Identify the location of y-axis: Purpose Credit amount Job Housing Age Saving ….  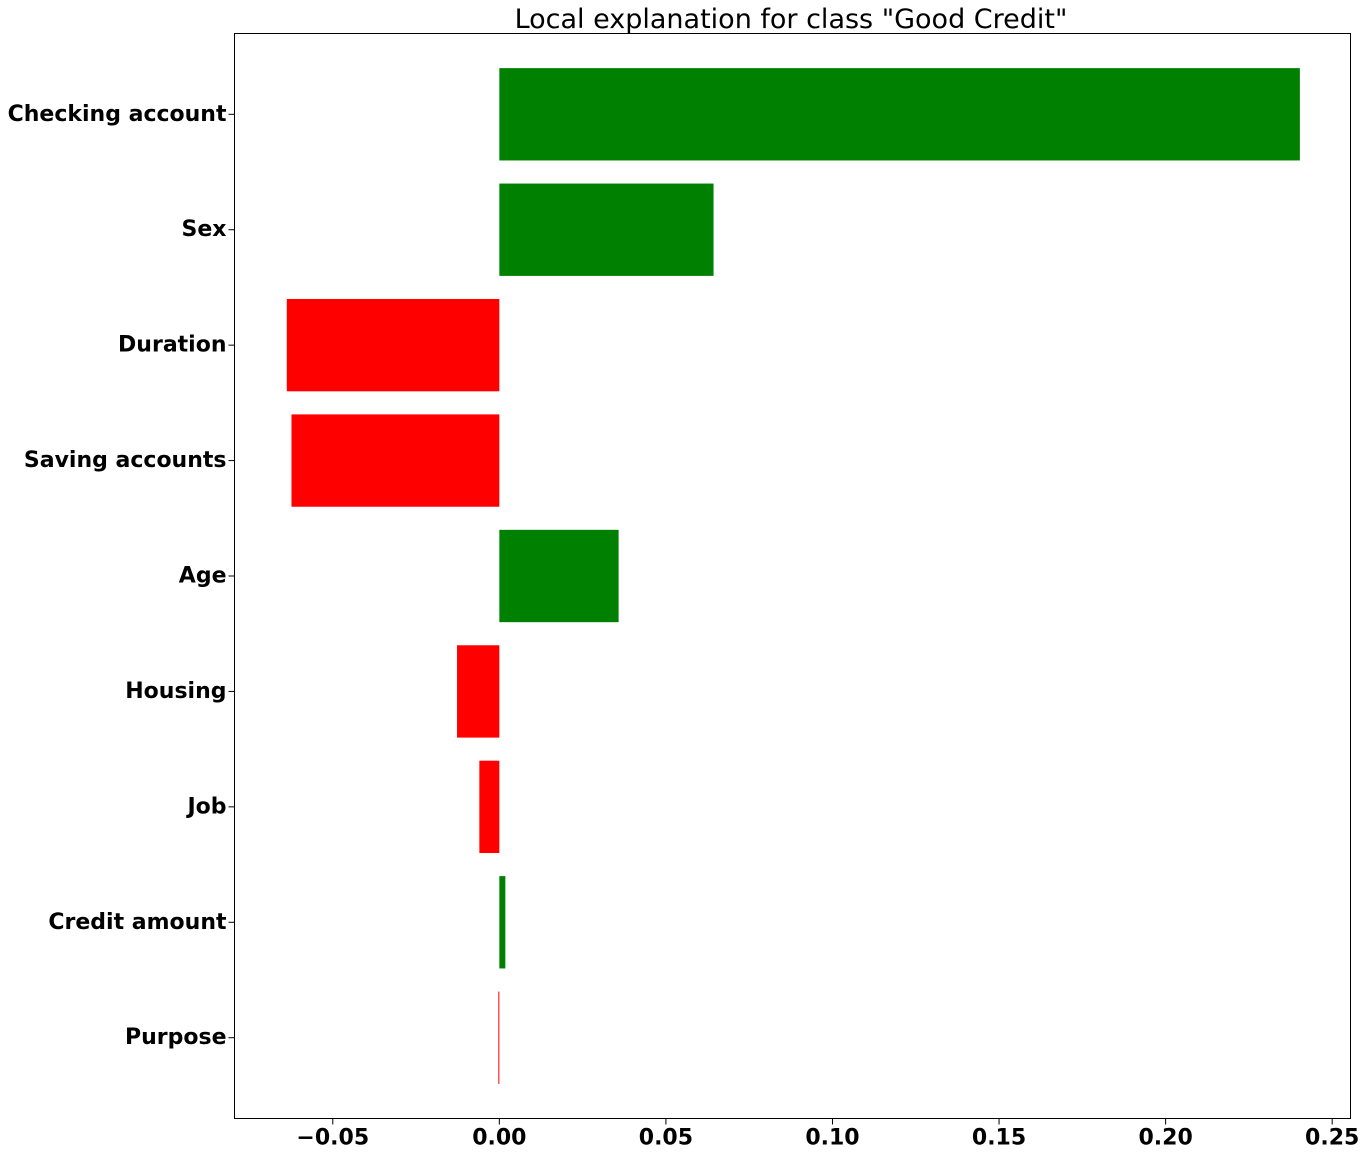
(121, 576).